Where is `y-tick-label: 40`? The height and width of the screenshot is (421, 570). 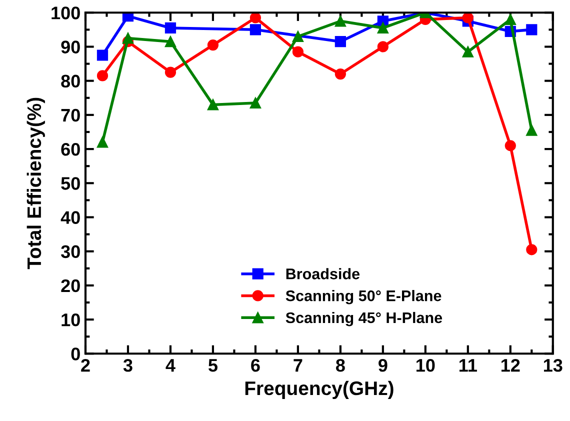 y-tick-label: 40 is located at coordinates (70, 217).